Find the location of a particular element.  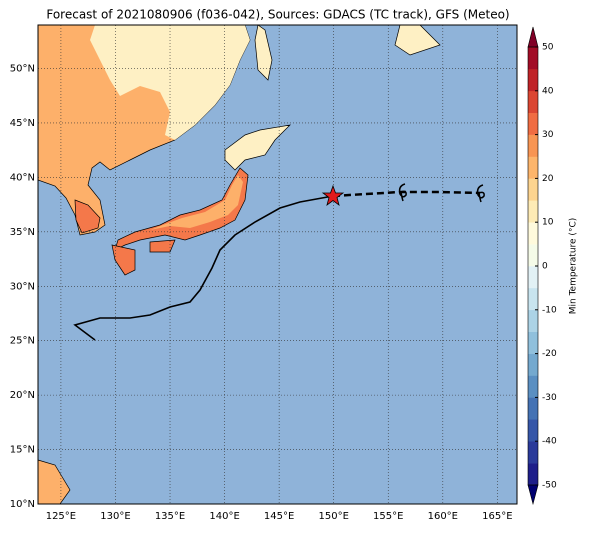

colorbar-tick-label: 20 is located at coordinates (548, 179).